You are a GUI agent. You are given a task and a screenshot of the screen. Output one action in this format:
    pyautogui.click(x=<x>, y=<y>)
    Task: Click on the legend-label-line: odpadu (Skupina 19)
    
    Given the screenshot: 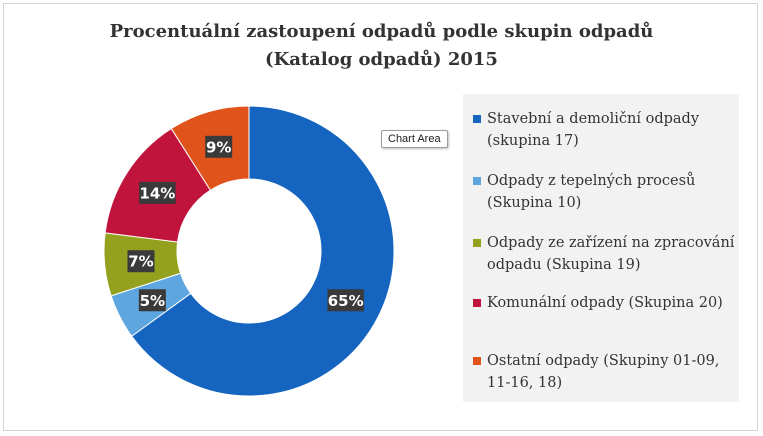 What is the action you would take?
    pyautogui.click(x=564, y=265)
    